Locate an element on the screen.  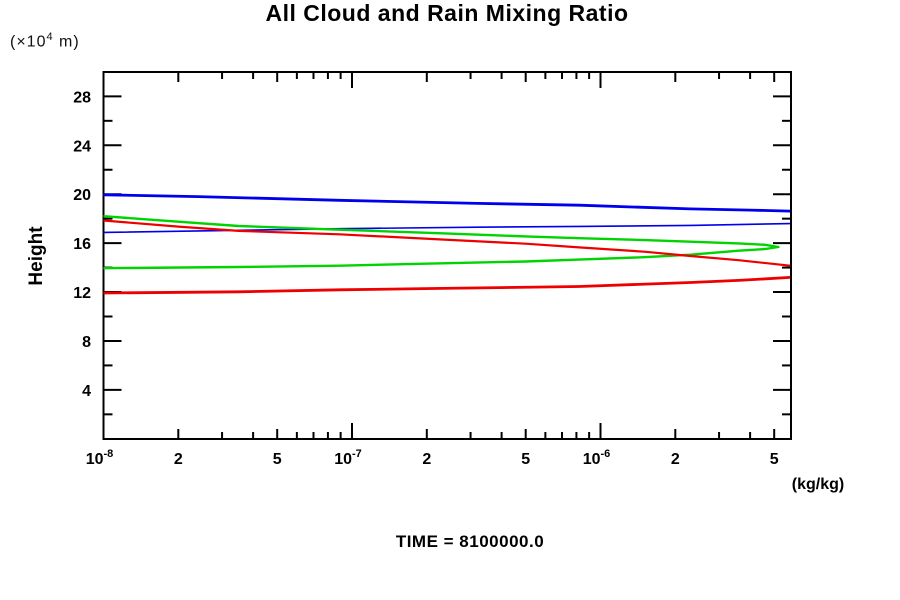
time-annotation: TIME = 8100000.0 is located at coordinates (470, 541).